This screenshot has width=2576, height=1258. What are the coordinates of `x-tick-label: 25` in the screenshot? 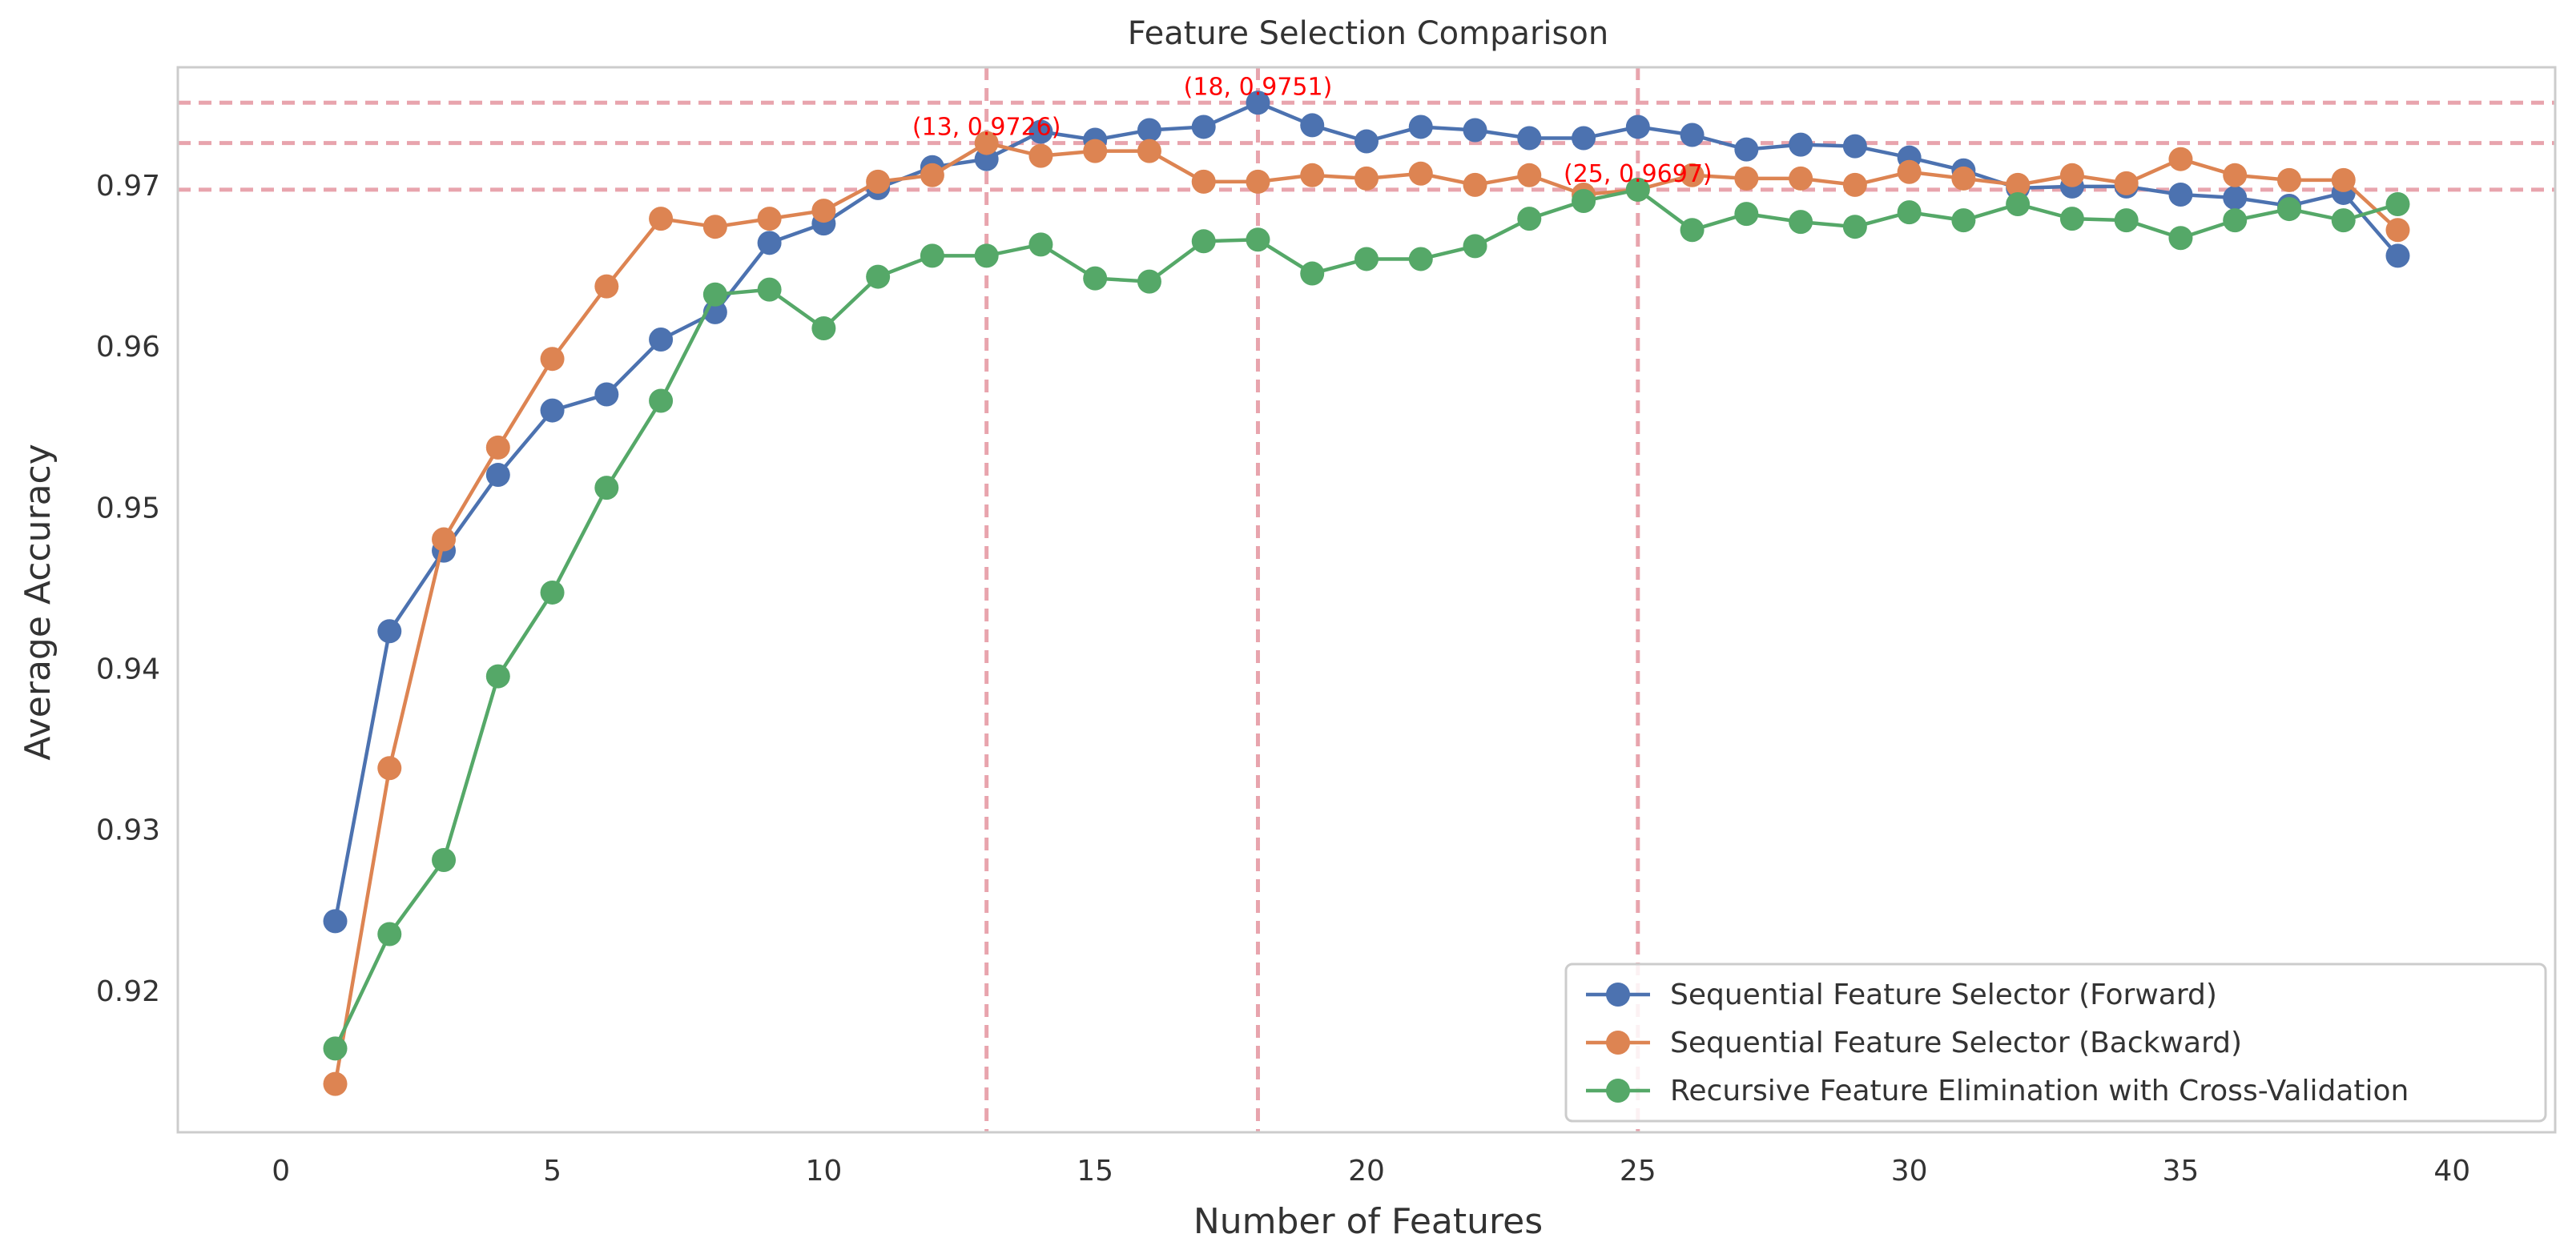 It's located at (1638, 1171).